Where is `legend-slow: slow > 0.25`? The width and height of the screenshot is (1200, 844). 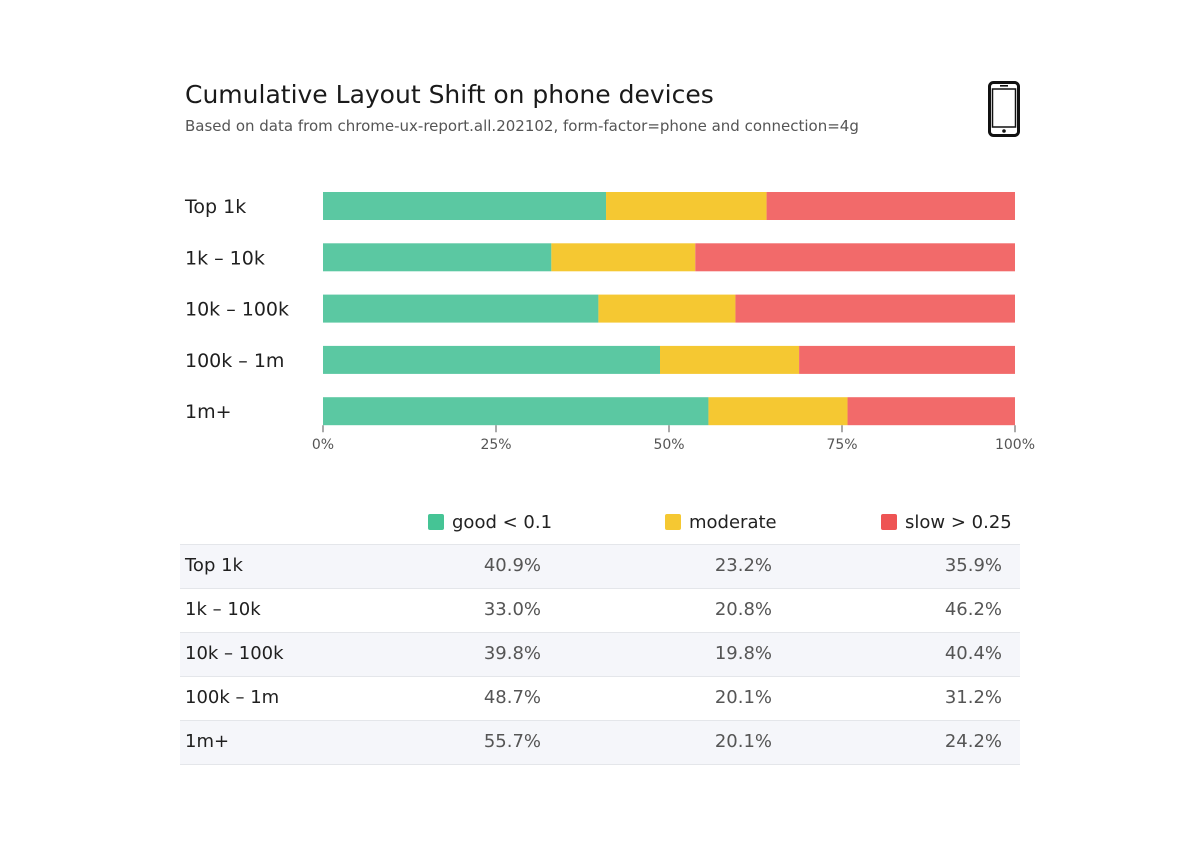
legend-slow: slow > 0.25 is located at coordinates (946, 522).